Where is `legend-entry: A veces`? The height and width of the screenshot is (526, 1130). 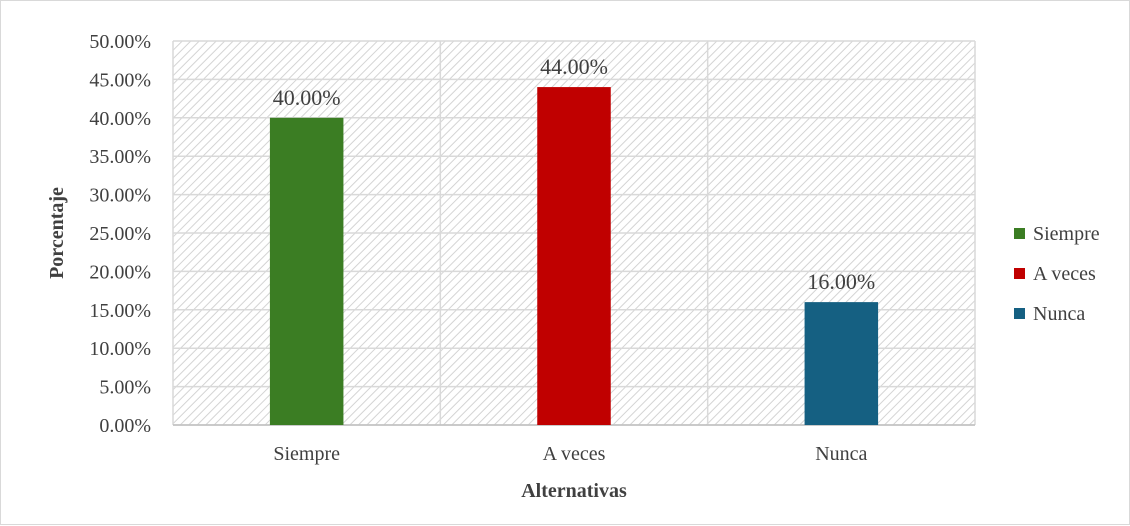 legend-entry: A veces is located at coordinates (1064, 274).